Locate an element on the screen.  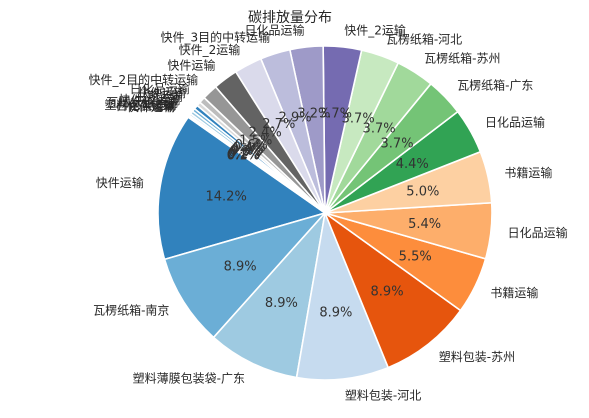
slice-percent-label: 1.5% is located at coordinates (255, 141).